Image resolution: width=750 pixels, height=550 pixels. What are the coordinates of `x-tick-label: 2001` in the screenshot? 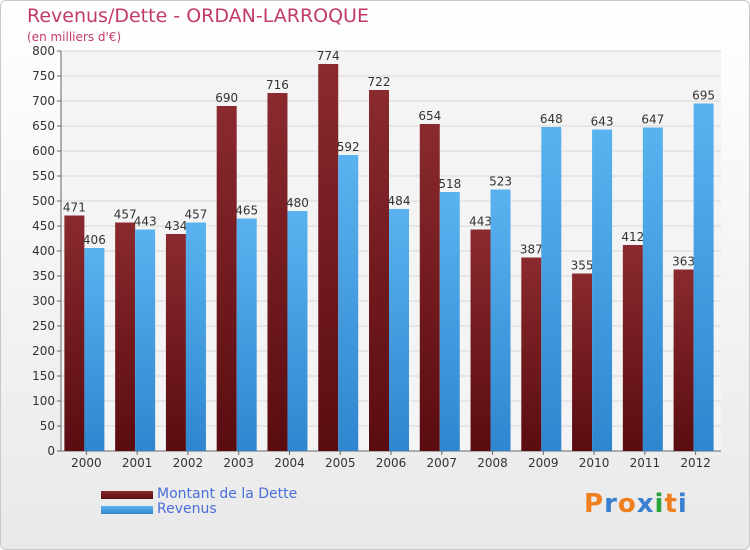 It's located at (137, 463).